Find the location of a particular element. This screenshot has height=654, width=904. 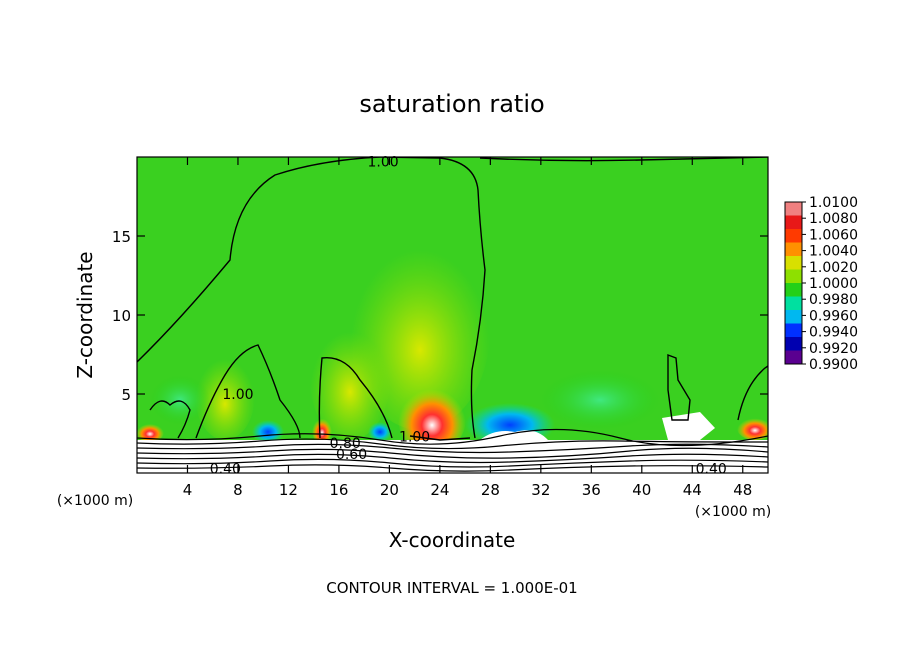

colorbar-label: 1.0080 is located at coordinates (833, 219).